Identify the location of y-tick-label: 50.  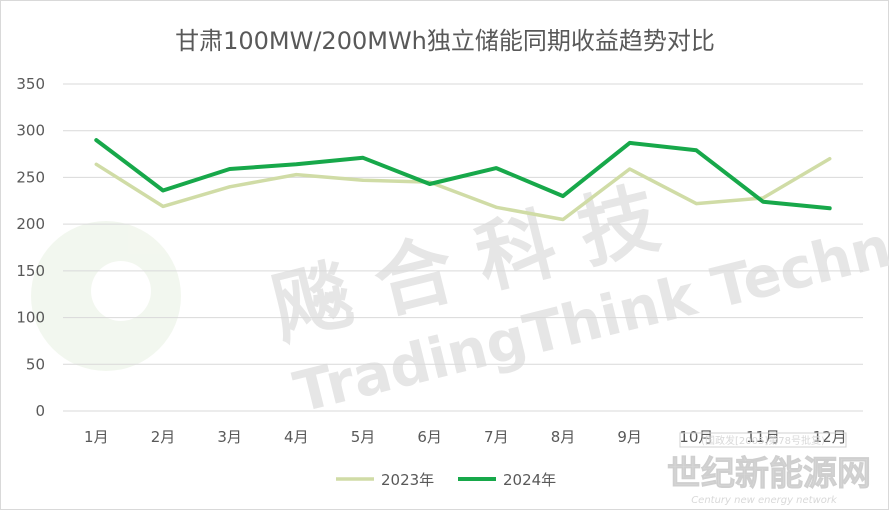
(35, 364).